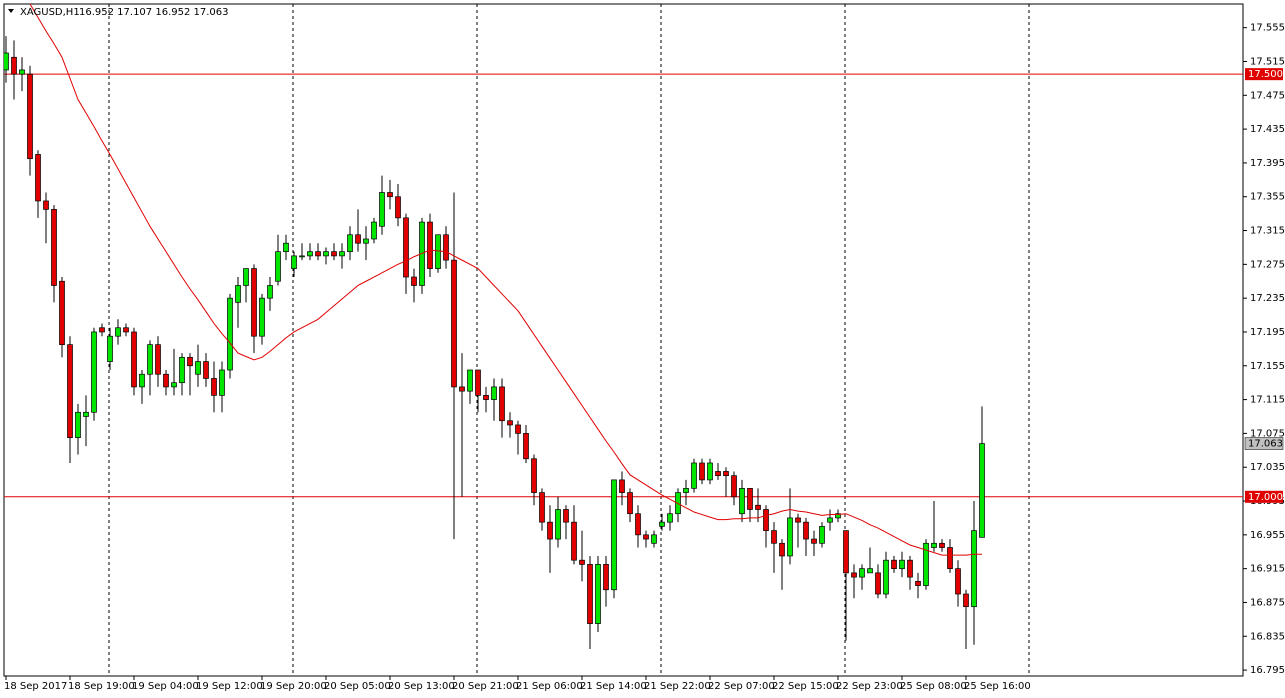 This screenshot has width=1285, height=698. I want to click on y-tick-label: 17.395, so click(1267, 163).